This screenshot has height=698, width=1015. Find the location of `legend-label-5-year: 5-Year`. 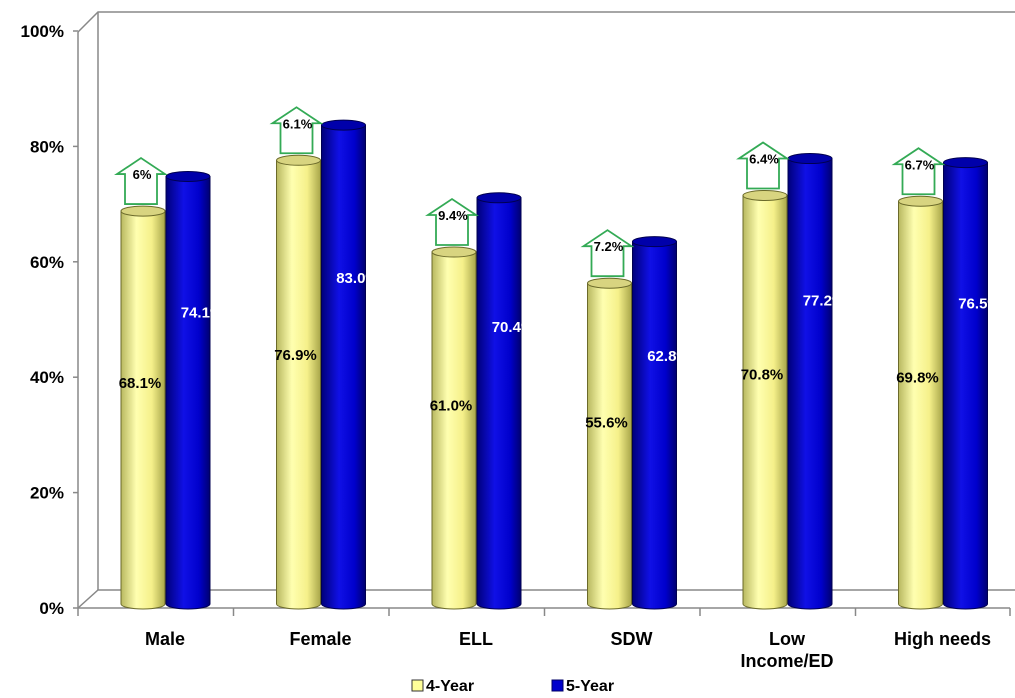

legend-label-5-year: 5-Year is located at coordinates (590, 686).